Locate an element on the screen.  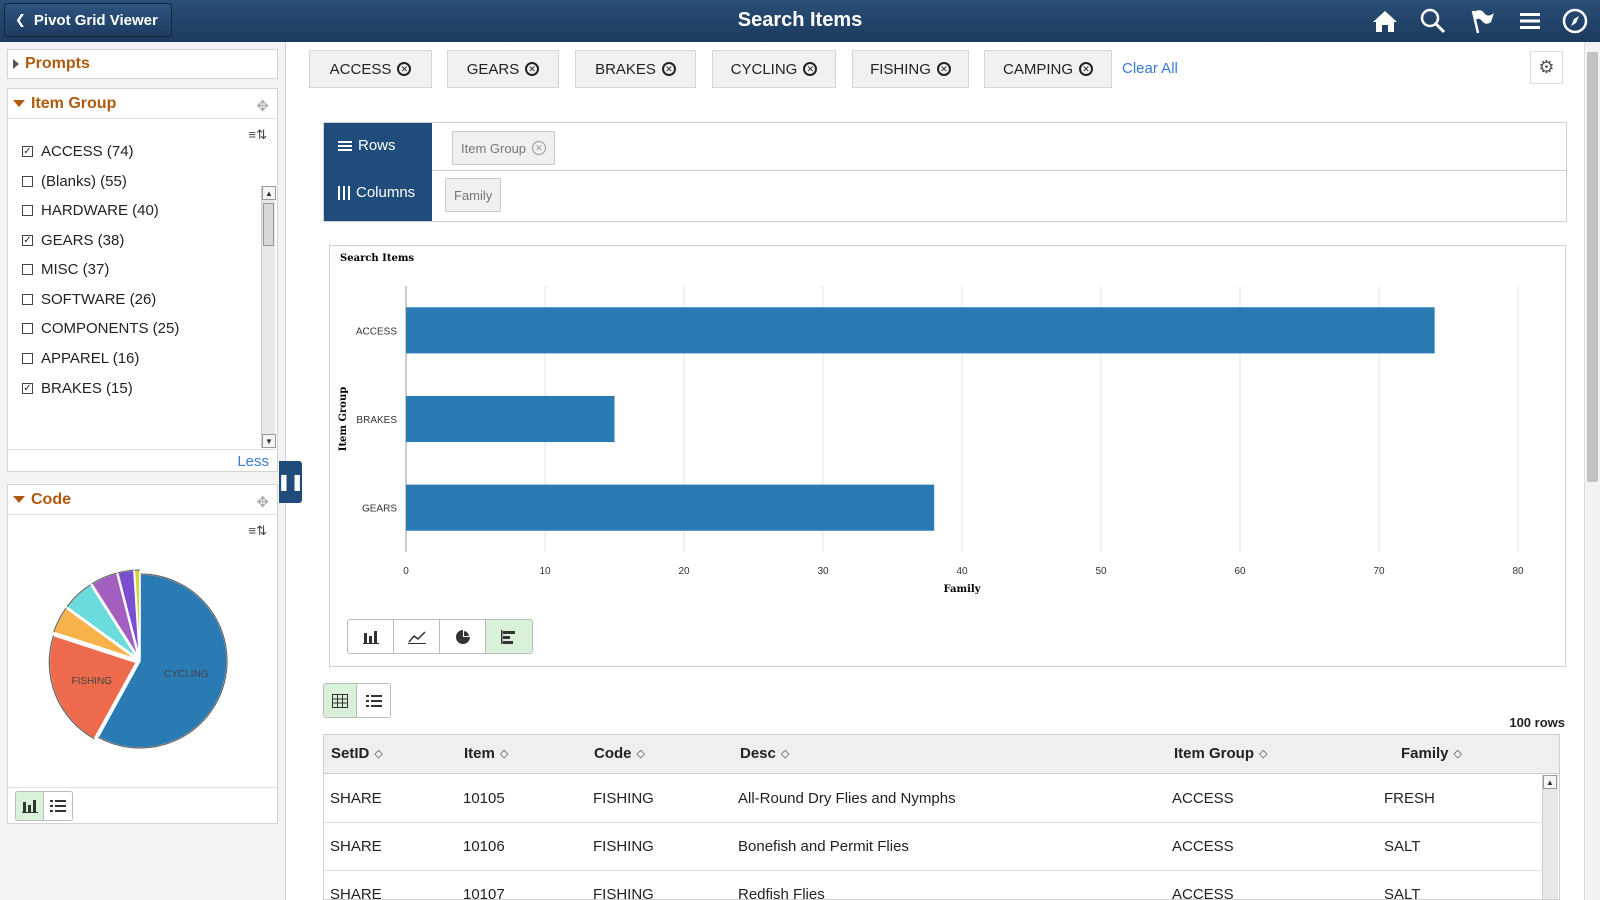
filter-item: APPAREL (16) is located at coordinates (80, 358).